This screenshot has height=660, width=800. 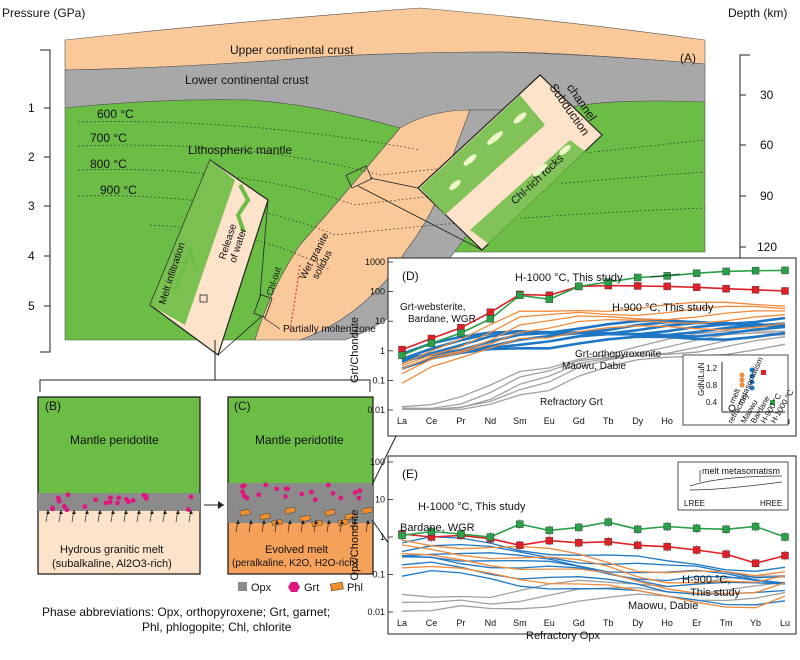 What do you see at coordinates (311, 588) in the screenshot?
I see `legend-grt: Grt` at bounding box center [311, 588].